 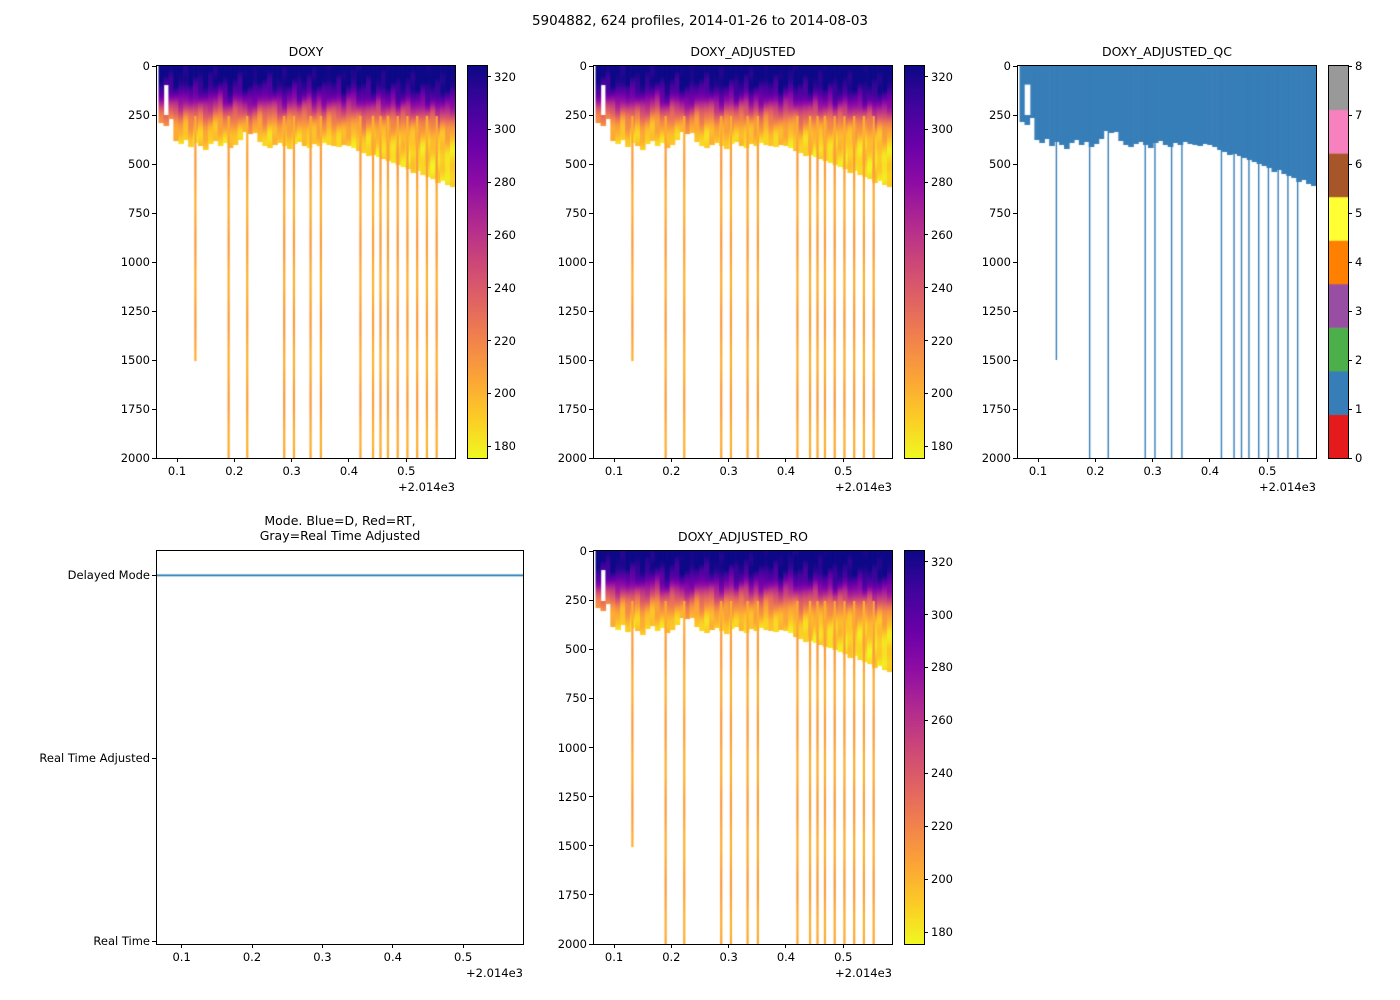 What do you see at coordinates (1359, 213) in the screenshot?
I see `colorbar-tick-label: 5` at bounding box center [1359, 213].